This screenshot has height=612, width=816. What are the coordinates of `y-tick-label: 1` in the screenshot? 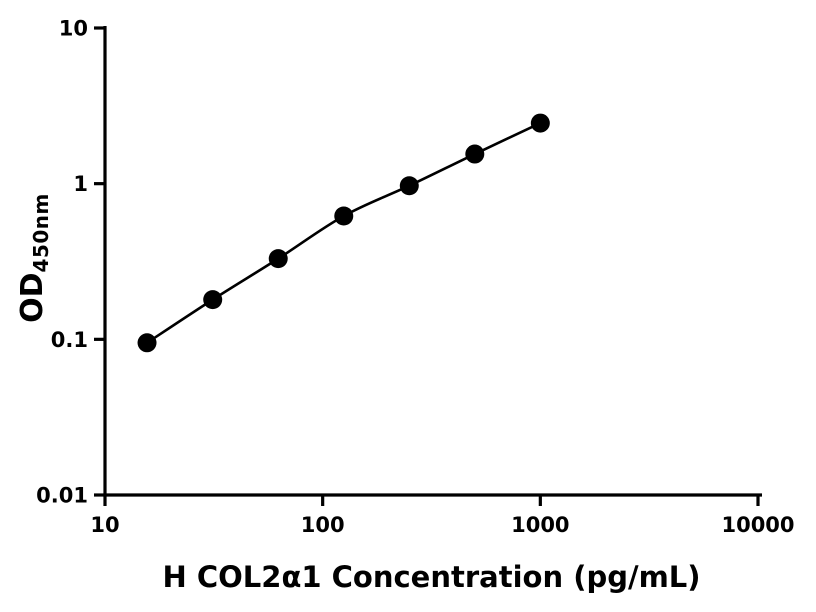 It's located at (80, 184).